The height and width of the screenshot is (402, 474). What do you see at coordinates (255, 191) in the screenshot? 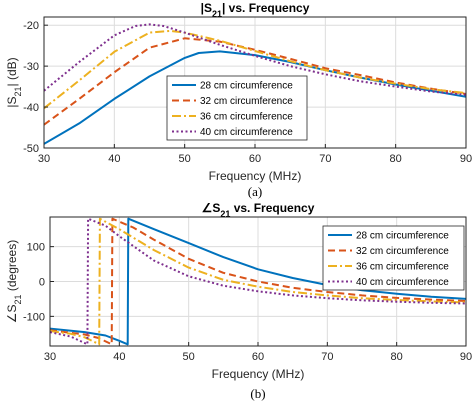
I see `figure-caption: (a)` at bounding box center [255, 191].